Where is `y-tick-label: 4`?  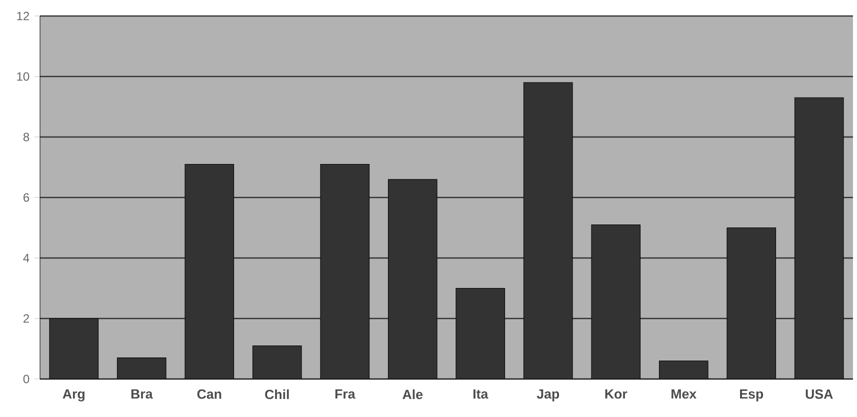
y-tick-label: 4 is located at coordinates (26, 258).